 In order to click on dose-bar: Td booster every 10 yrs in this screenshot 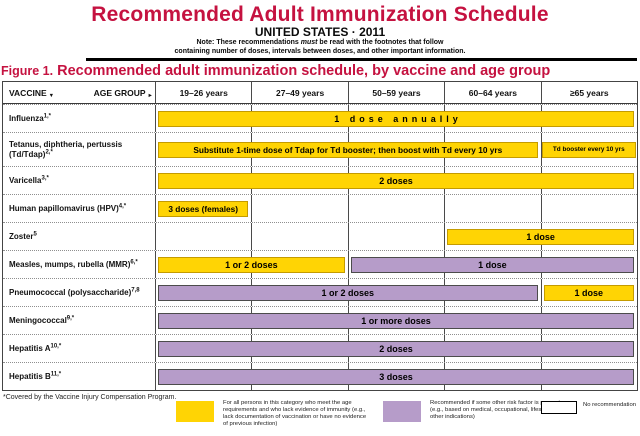, I will do `click(588, 149)`.